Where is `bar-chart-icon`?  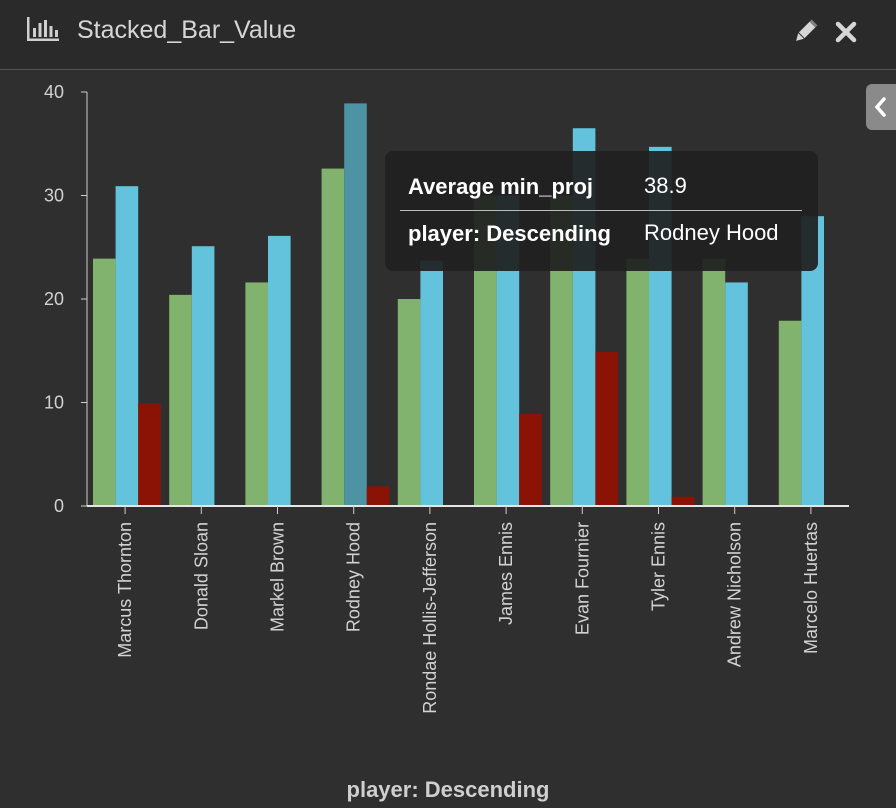 bar-chart-icon is located at coordinates (43, 29).